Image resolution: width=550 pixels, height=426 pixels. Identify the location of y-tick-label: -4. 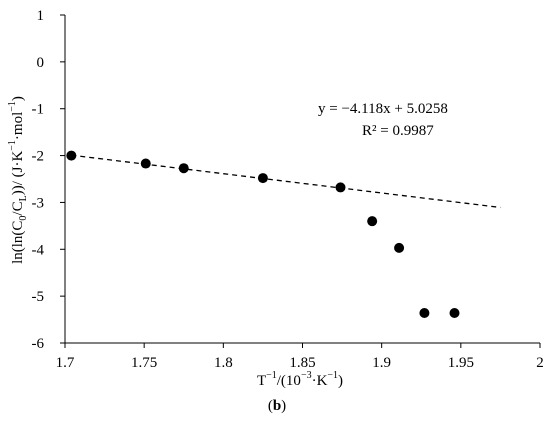
(38, 250).